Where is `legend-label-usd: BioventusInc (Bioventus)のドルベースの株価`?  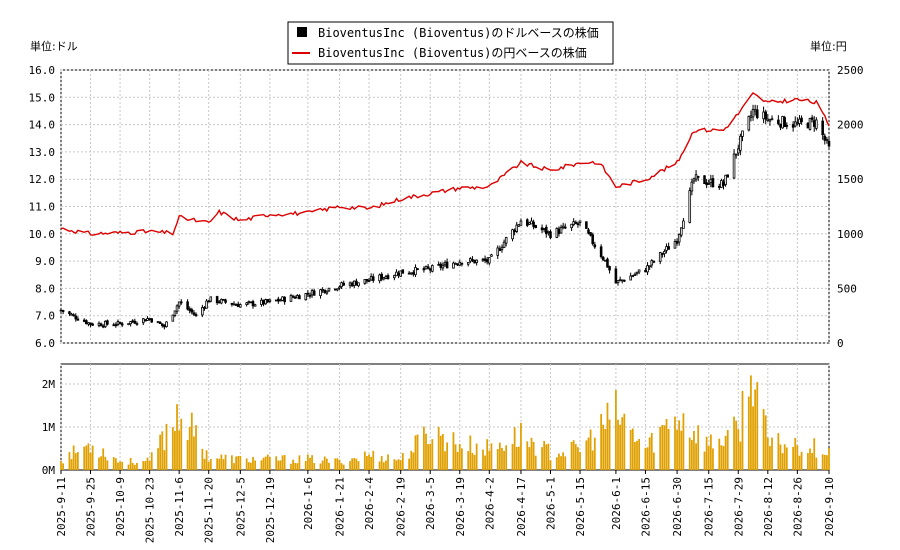 legend-label-usd: BioventusInc (Bioventus)のドルベースの株価 is located at coordinates (458, 32).